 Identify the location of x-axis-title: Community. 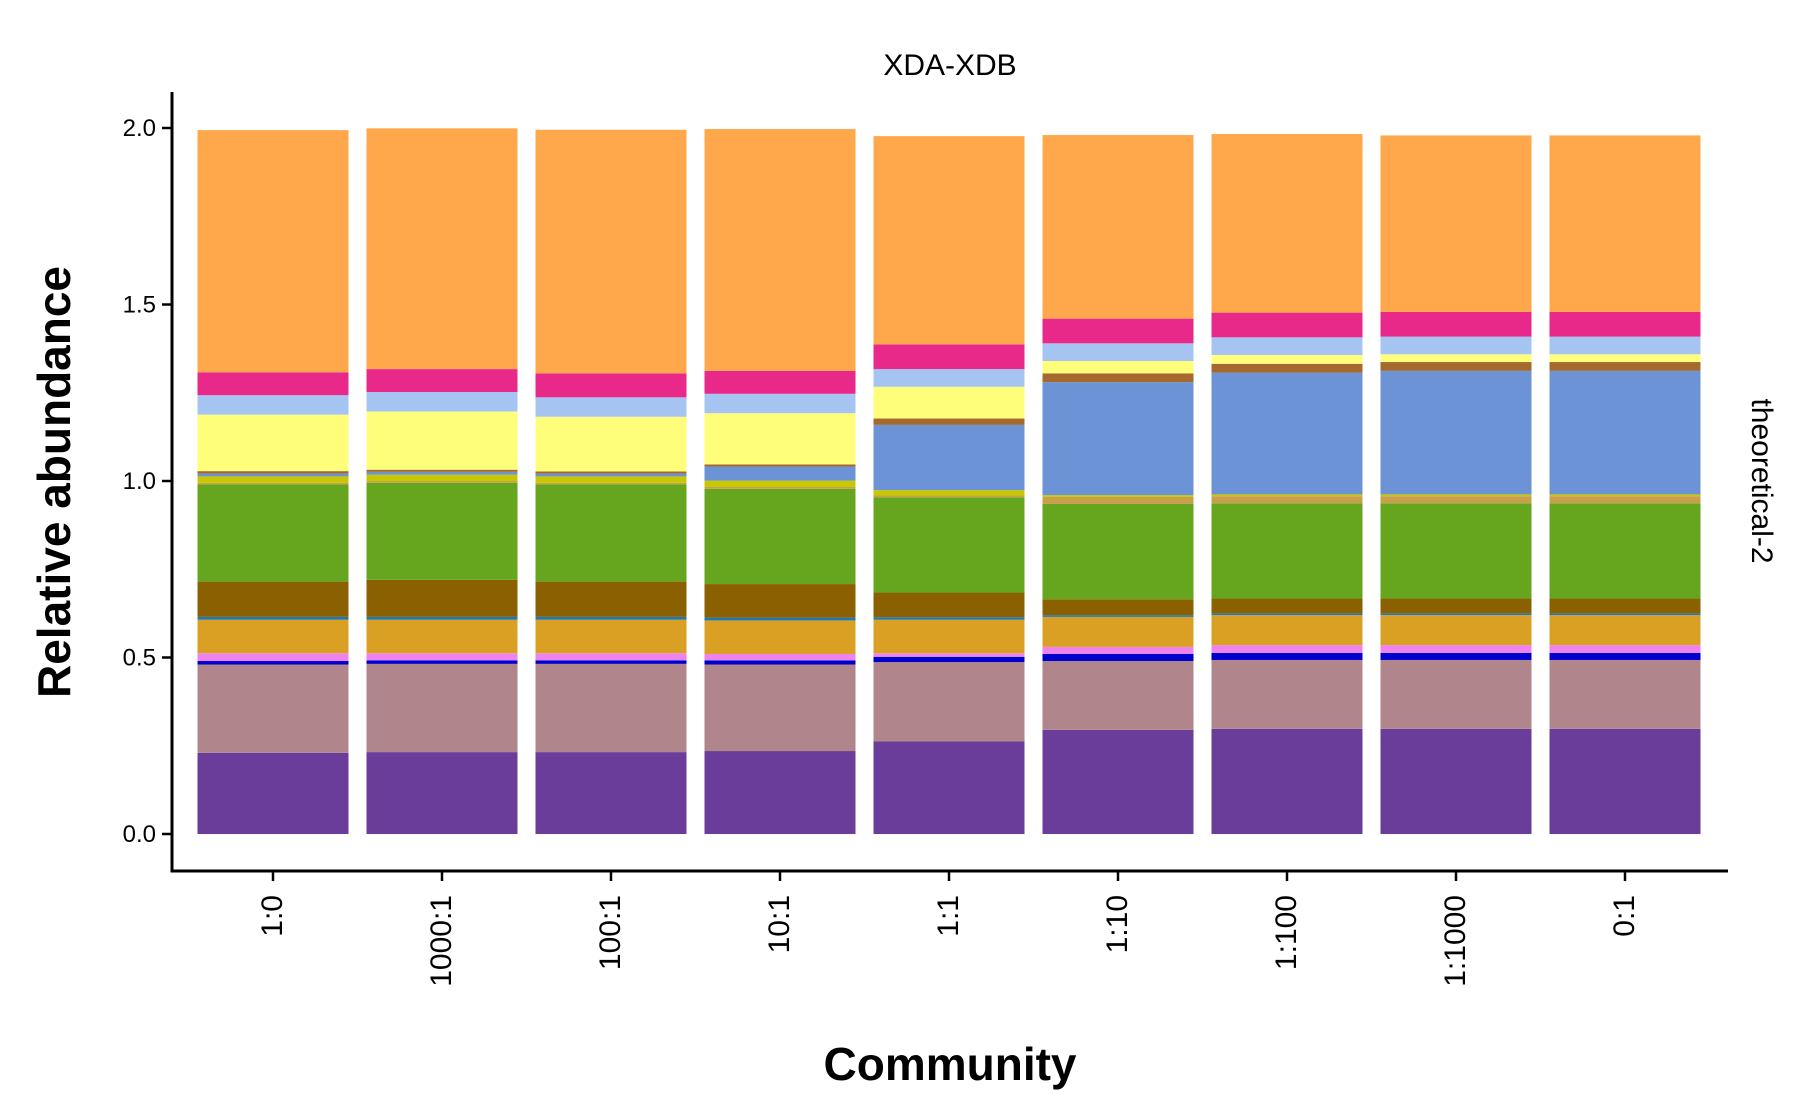
(950, 1064).